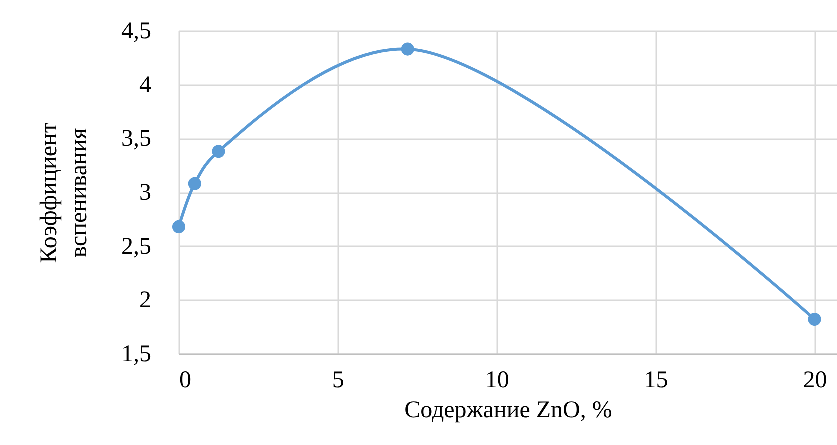  Describe the element at coordinates (137, 247) in the screenshot. I see `y-tick-label: 2,5` at that location.